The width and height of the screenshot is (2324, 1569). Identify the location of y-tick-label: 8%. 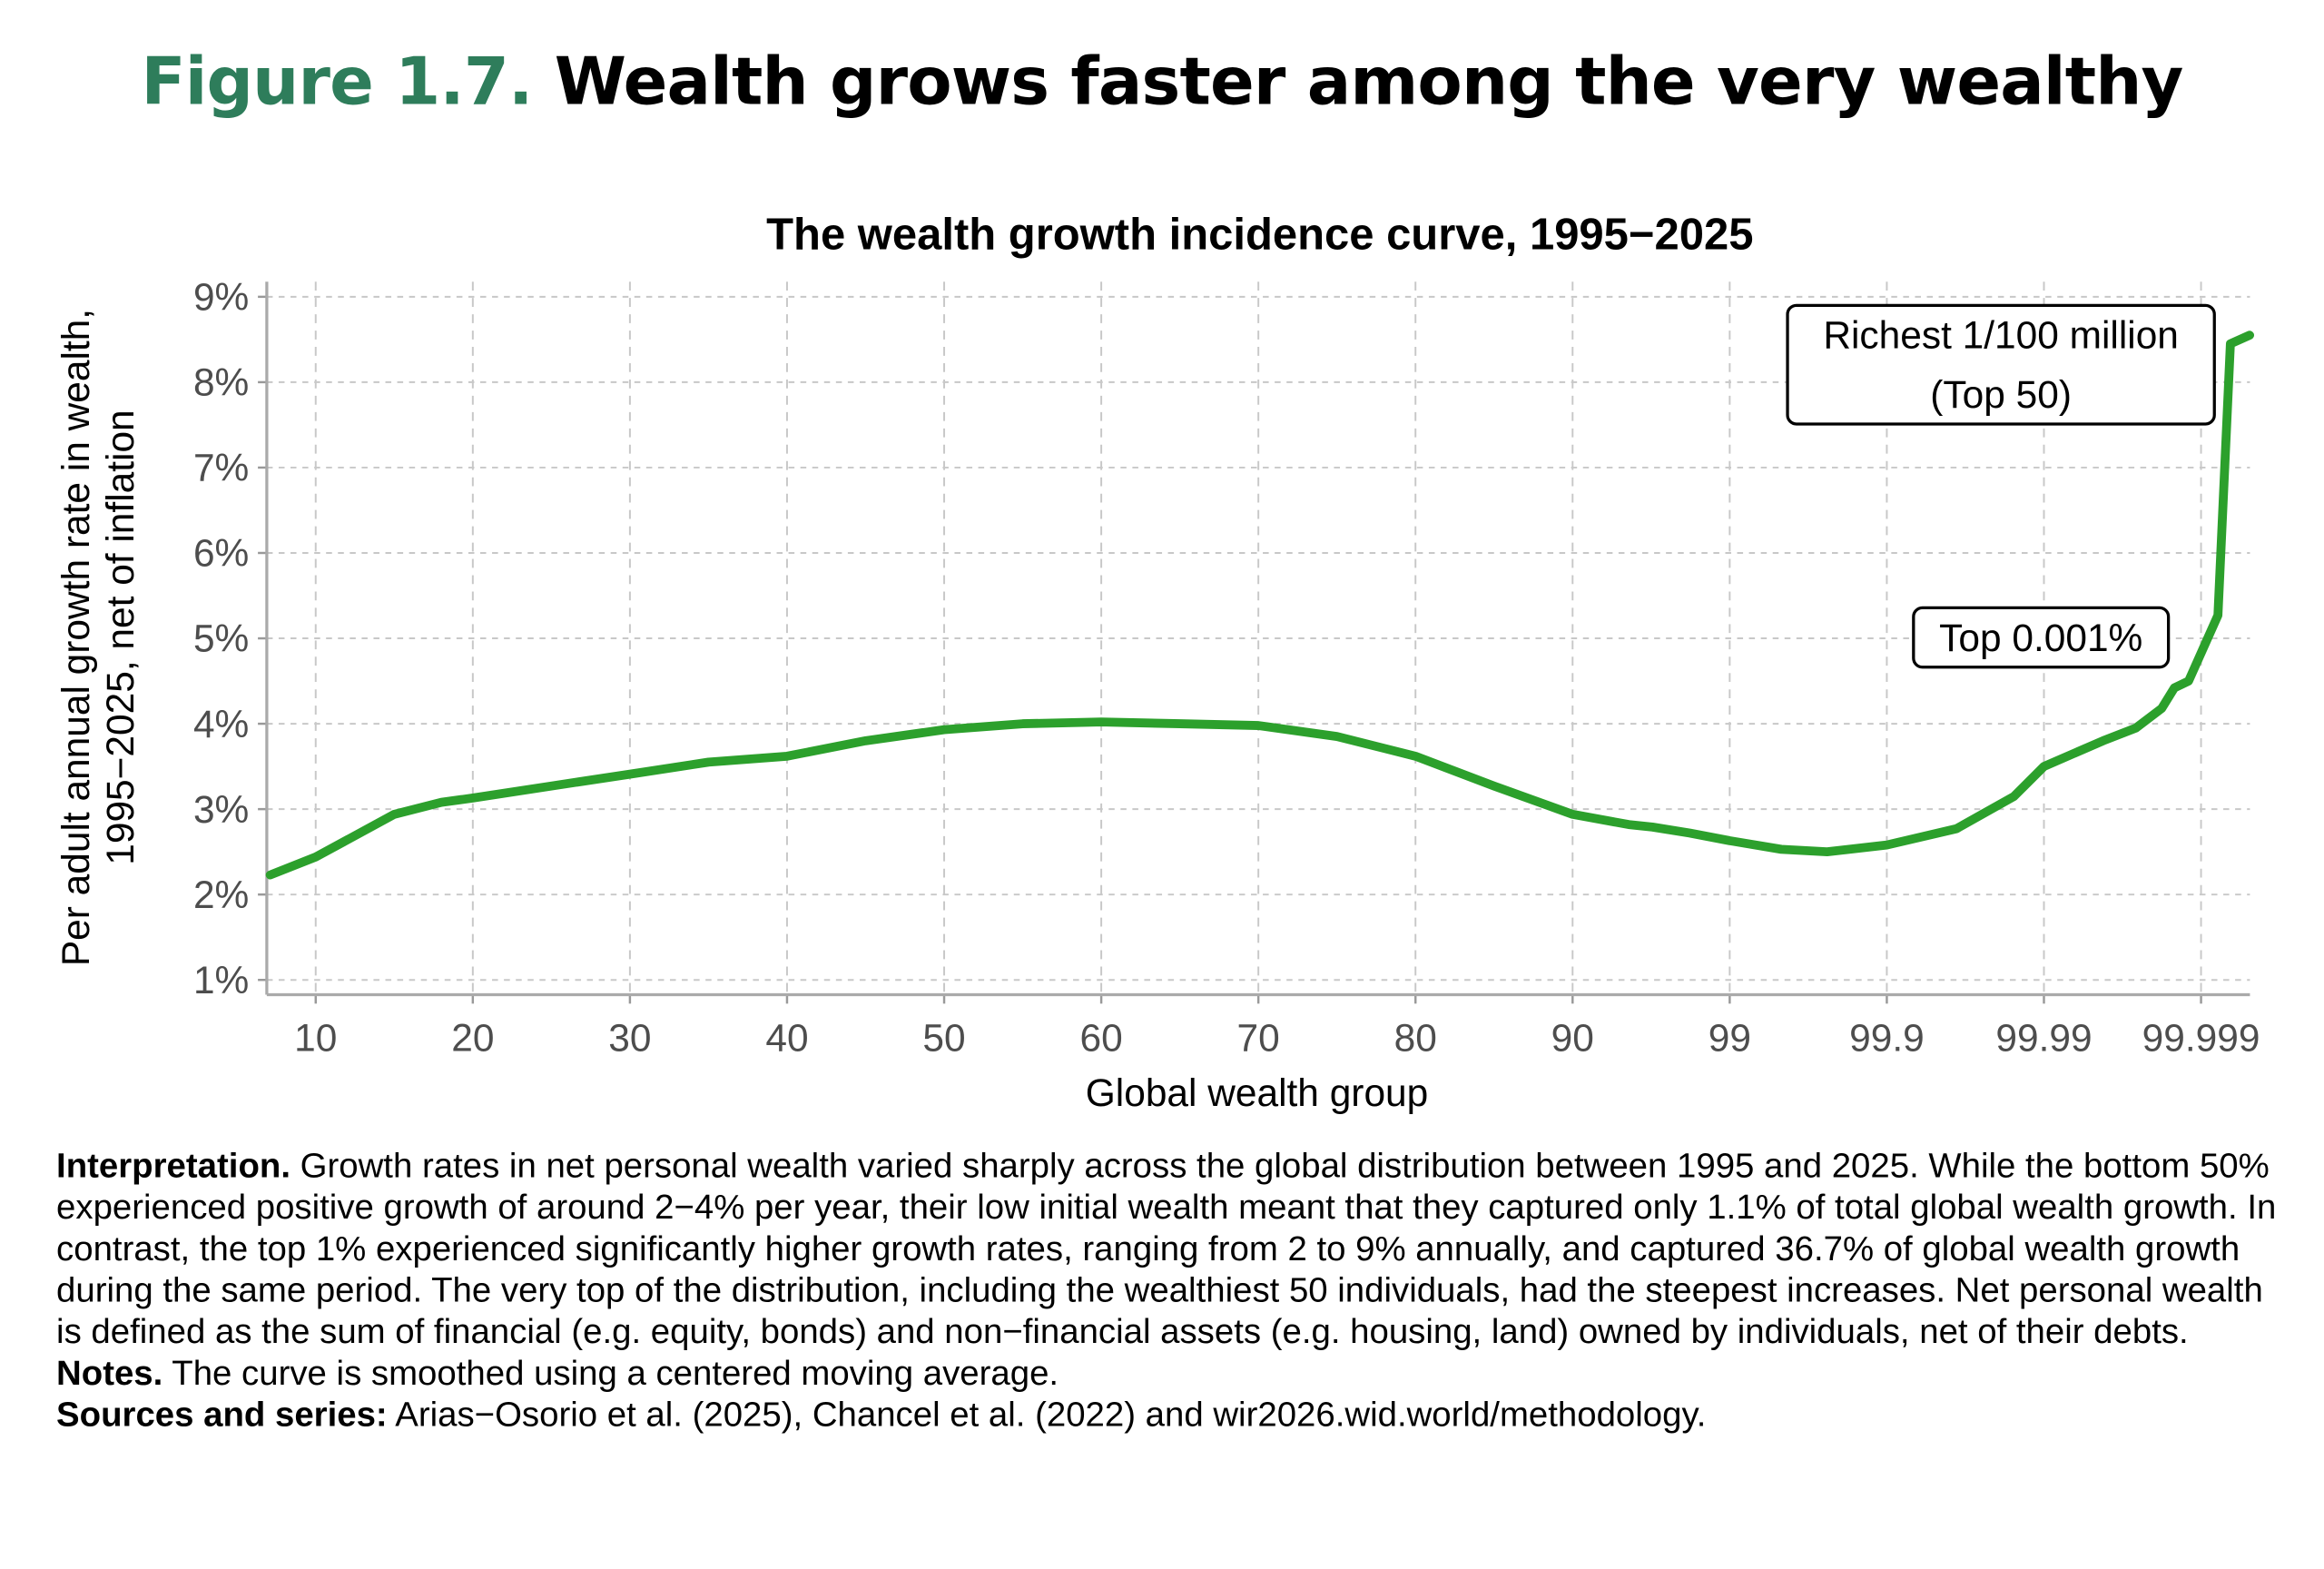
(221, 383).